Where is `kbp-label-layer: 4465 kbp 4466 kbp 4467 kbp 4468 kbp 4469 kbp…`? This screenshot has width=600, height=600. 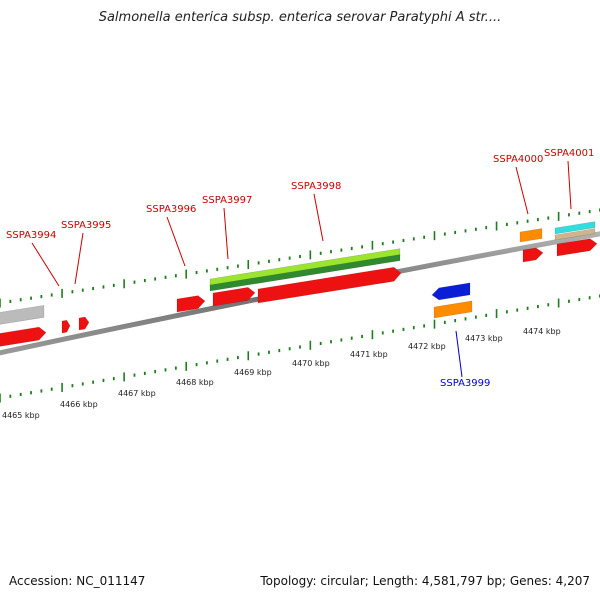 kbp-label-layer: 4465 kbp 4466 kbp 4467 kbp 4468 kbp 4469 kbp… is located at coordinates (281, 373).